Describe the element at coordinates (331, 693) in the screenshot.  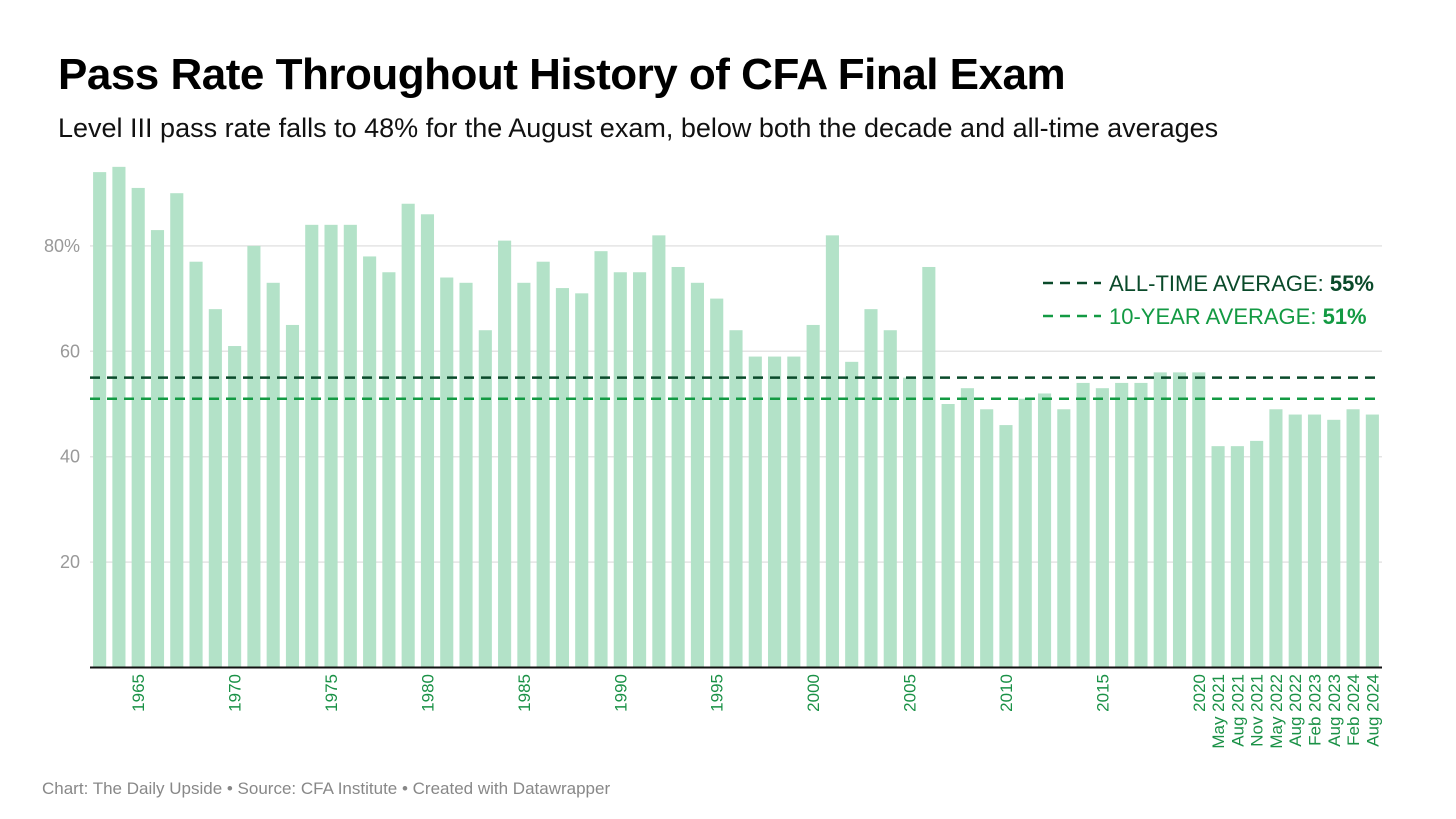
I see `x-tick-label: 1975` at that location.